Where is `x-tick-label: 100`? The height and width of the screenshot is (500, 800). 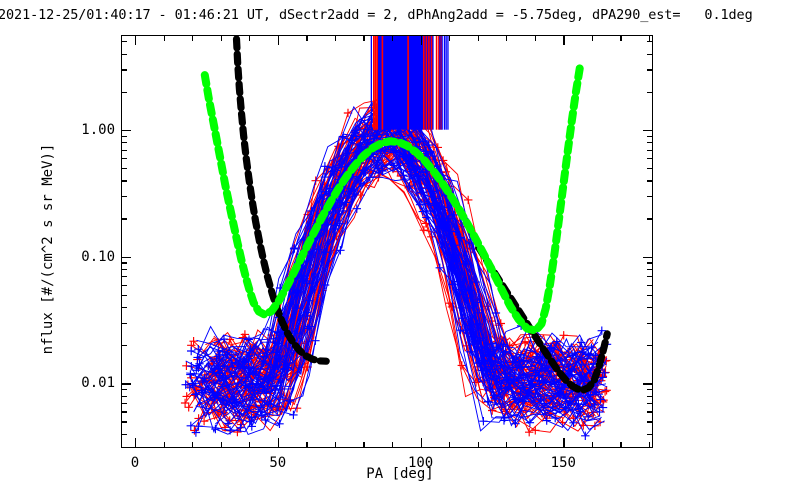
x-tick-label: 100 is located at coordinates (420, 463).